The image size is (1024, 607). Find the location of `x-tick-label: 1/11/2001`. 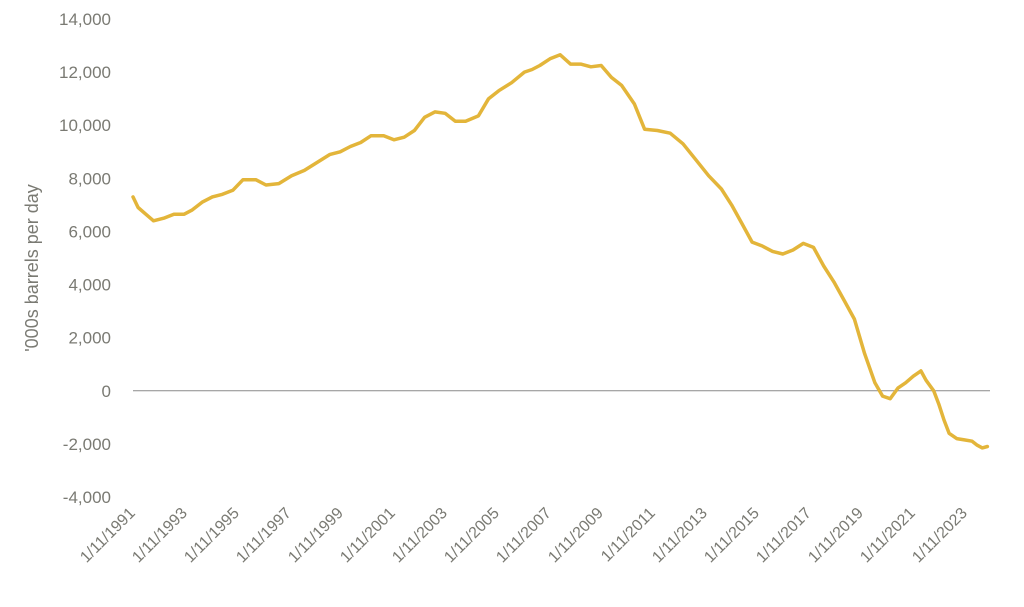

x-tick-label: 1/11/2001 is located at coordinates (368, 536).